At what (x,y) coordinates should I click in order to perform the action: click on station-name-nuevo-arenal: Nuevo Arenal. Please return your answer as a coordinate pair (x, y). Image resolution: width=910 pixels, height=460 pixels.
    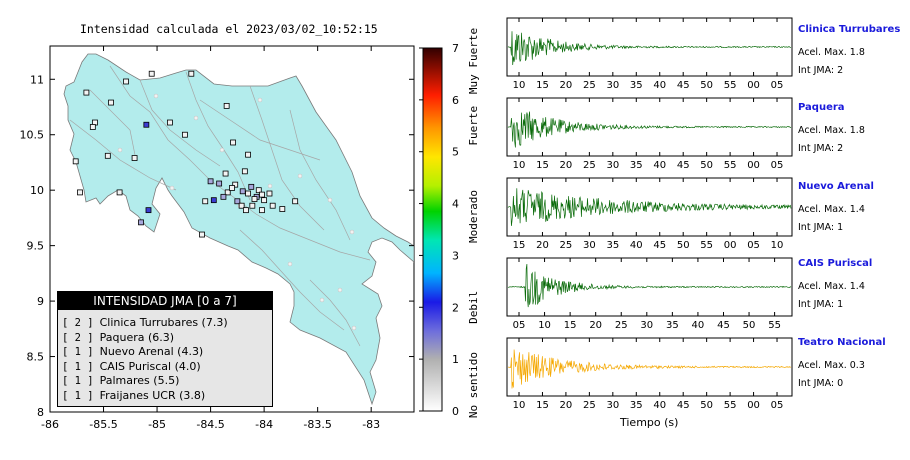
    Looking at the image, I should click on (836, 186).